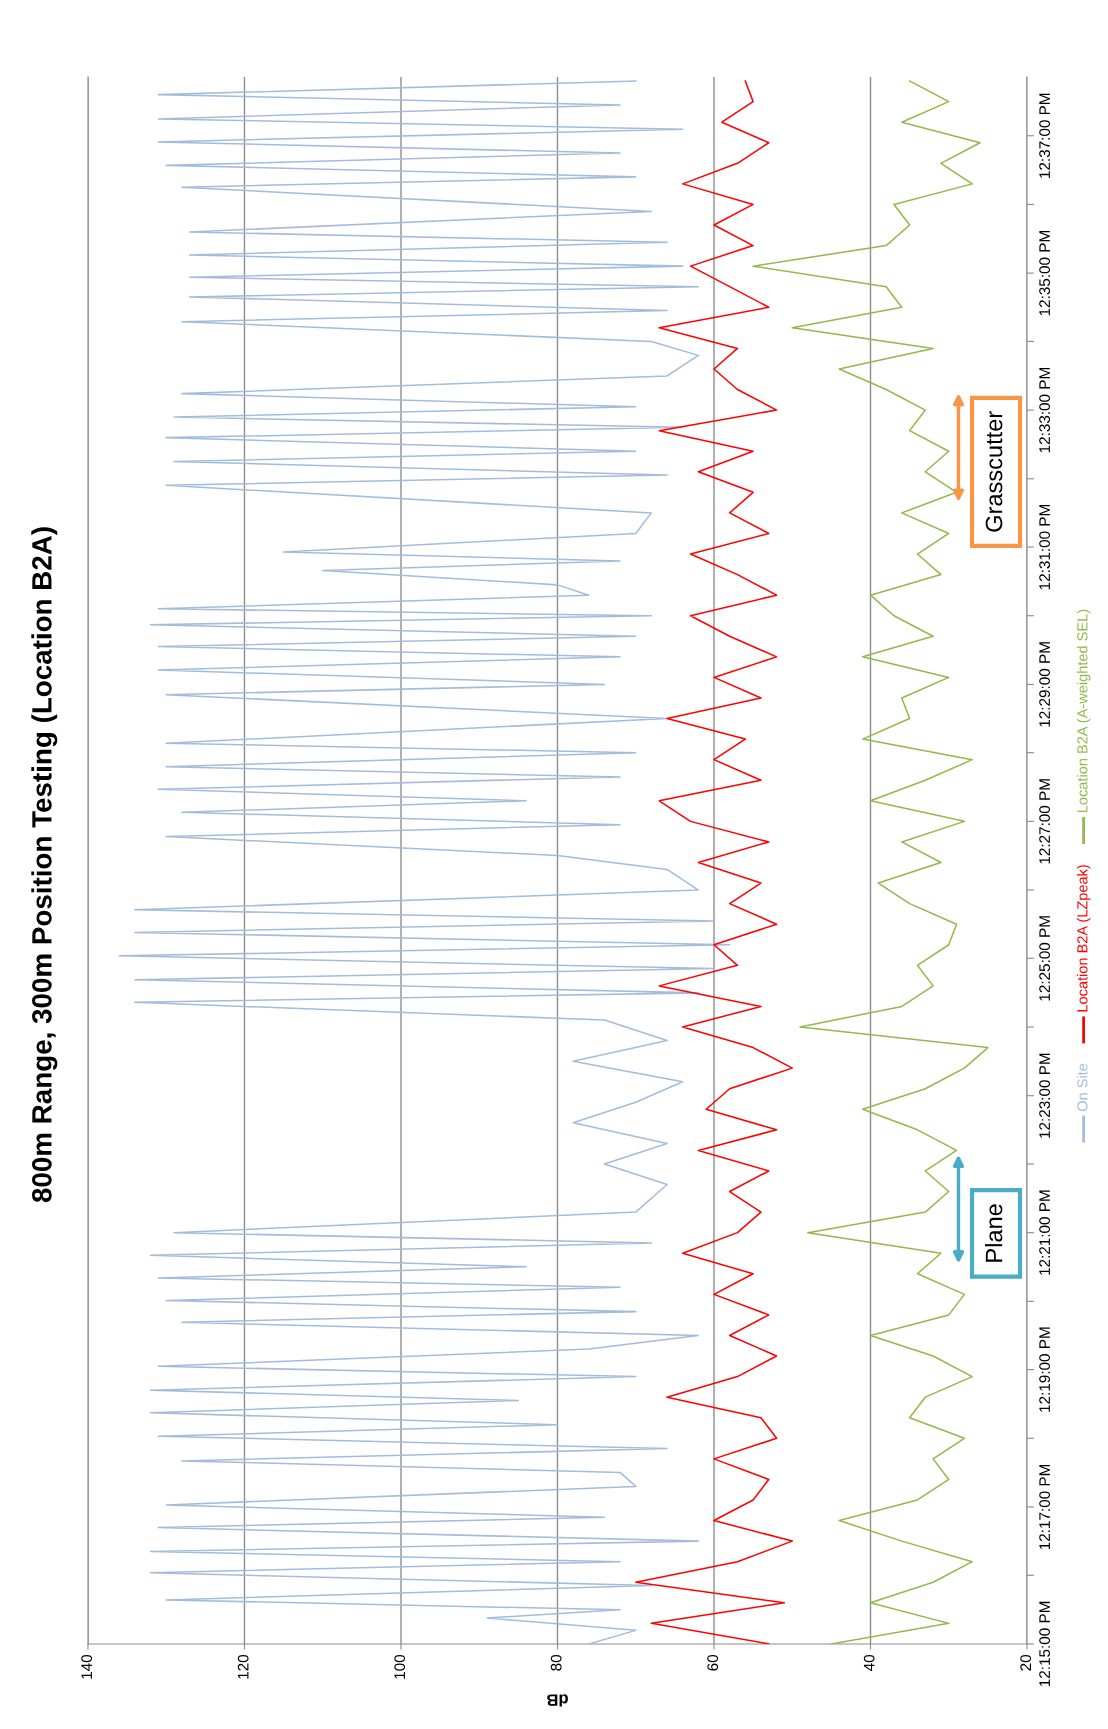 The width and height of the screenshot is (1108, 1729). Describe the element at coordinates (714, 862) in the screenshot. I see `line-series` at that location.